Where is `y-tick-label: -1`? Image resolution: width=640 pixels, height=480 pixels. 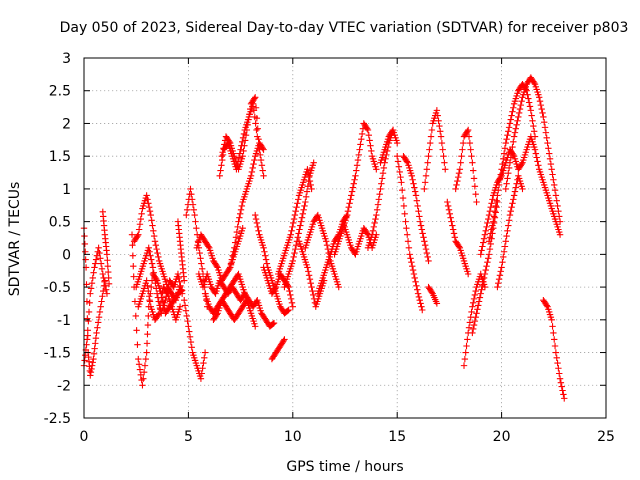 y-tick-label: -1 is located at coordinates (64, 321).